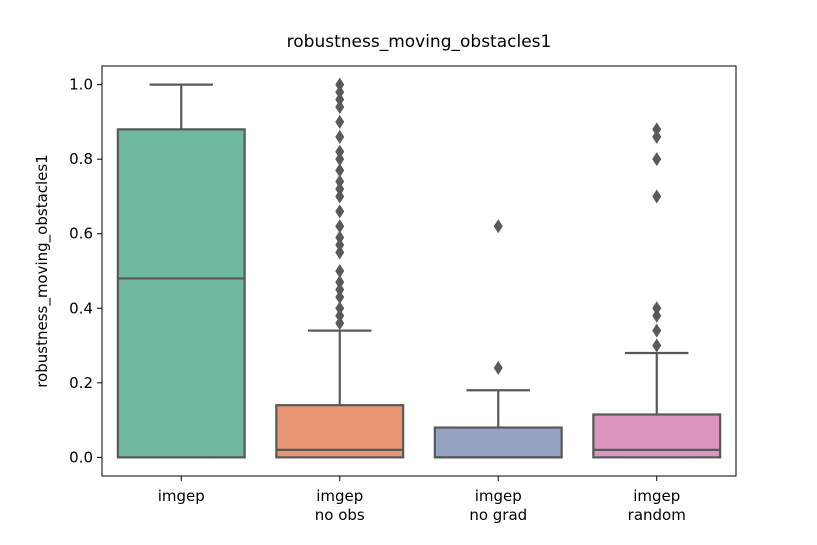  Describe the element at coordinates (42, 271) in the screenshot. I see `y-axis-label: robustness_moving_obstacles1` at that location.